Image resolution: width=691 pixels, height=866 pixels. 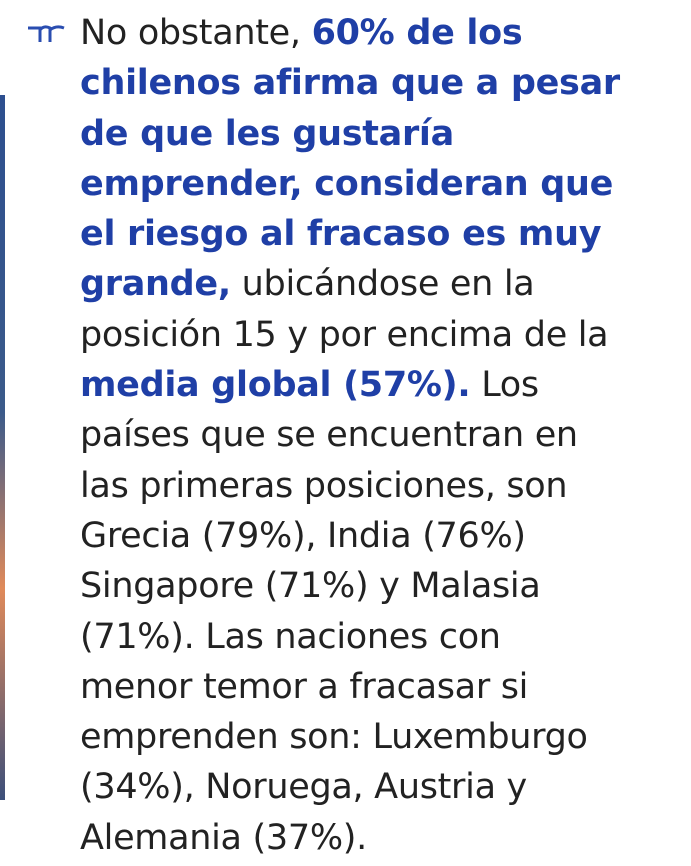 I want to click on bold-text: emprender, consideran que, so click(x=347, y=183).